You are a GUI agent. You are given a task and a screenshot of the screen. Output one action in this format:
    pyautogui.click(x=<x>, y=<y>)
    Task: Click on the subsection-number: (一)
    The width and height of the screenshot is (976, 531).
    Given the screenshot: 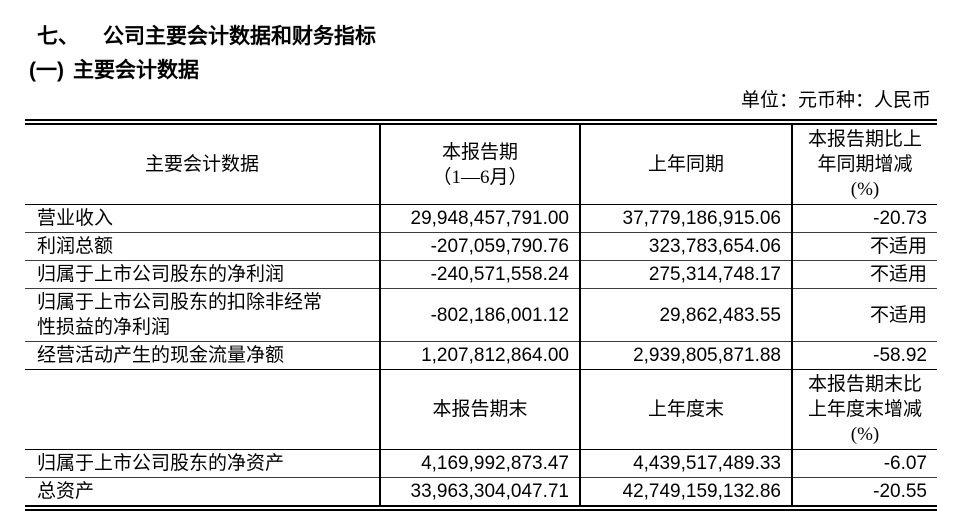 What is the action you would take?
    pyautogui.click(x=46, y=70)
    